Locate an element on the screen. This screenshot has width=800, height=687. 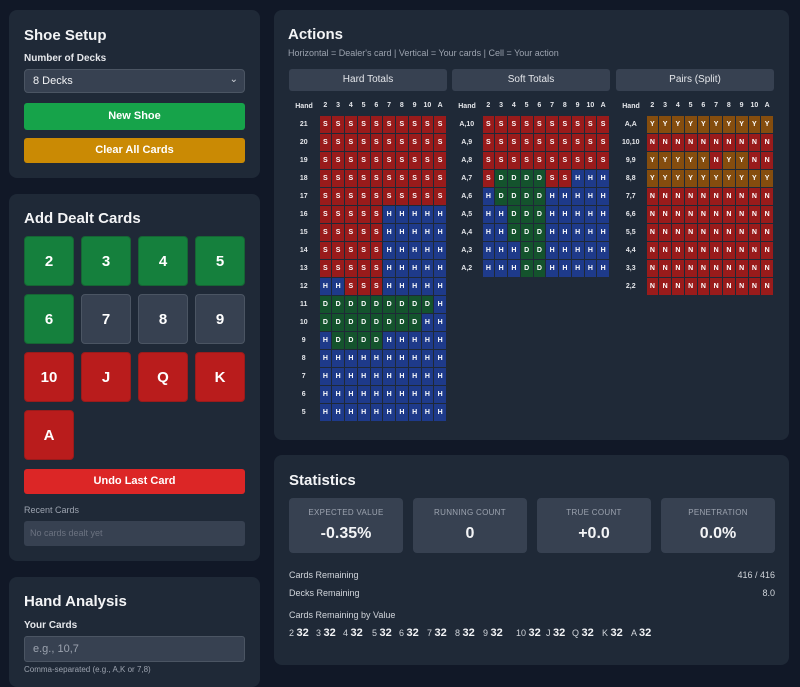
new-shoe-button: New Shoe is located at coordinates (134, 116).